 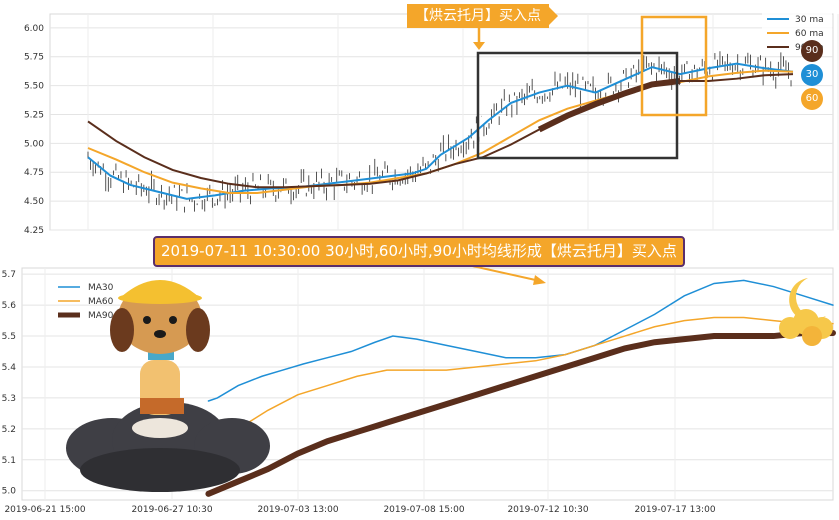 I want to click on bottom-x-tick-label: 2019-07-03 13:00, so click(x=297, y=510).